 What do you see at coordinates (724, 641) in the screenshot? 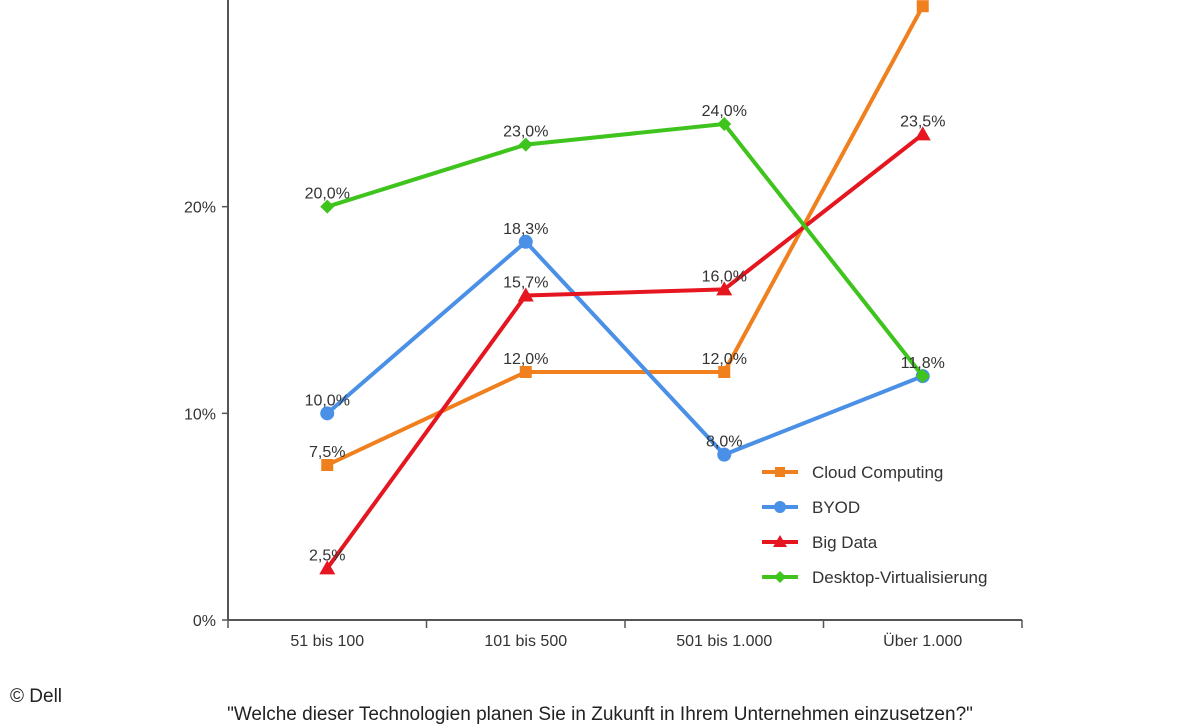
I see `x-tick-label: 501 bis 1.000` at bounding box center [724, 641].